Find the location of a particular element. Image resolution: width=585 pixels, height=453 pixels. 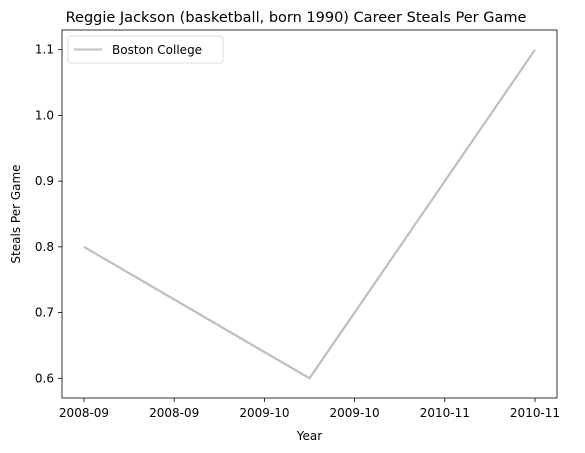

legend: Boston College is located at coordinates (145, 49).